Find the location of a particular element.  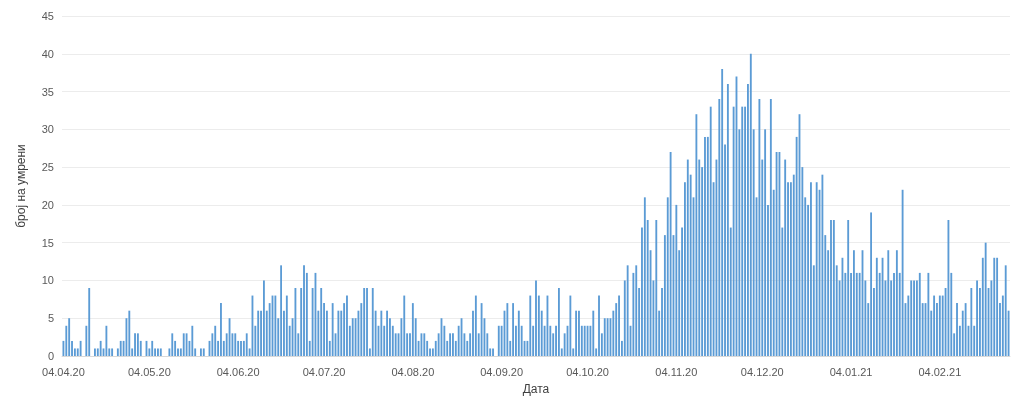

y-tick-label: 15 is located at coordinates (47, 242).